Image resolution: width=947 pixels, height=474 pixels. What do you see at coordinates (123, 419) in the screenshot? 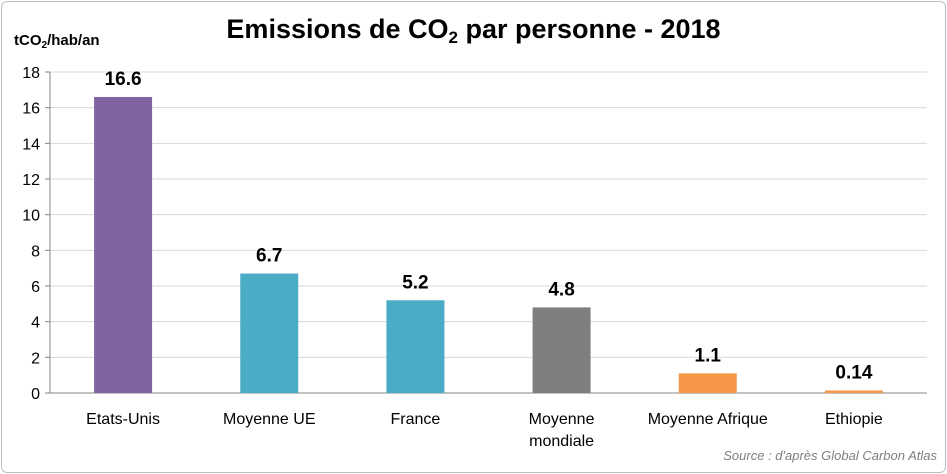
I see `category-label: Etats-Unis` at bounding box center [123, 419].